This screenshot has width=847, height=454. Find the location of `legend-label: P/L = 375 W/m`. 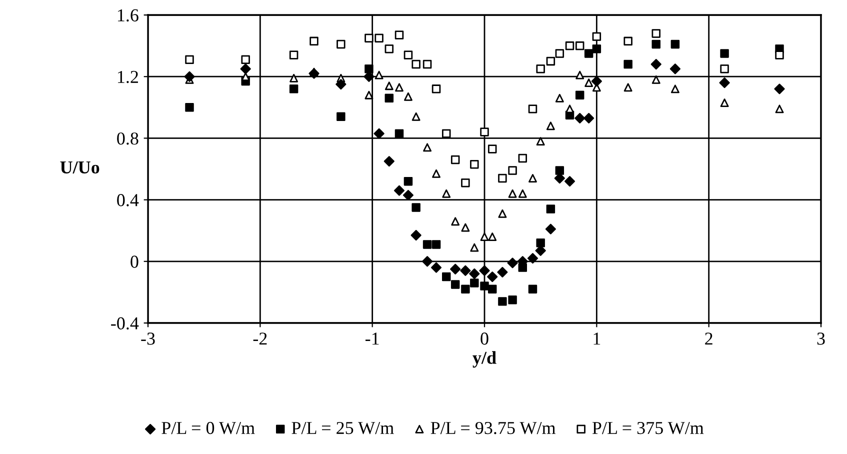

legend-label: P/L = 375 W/m is located at coordinates (648, 428).